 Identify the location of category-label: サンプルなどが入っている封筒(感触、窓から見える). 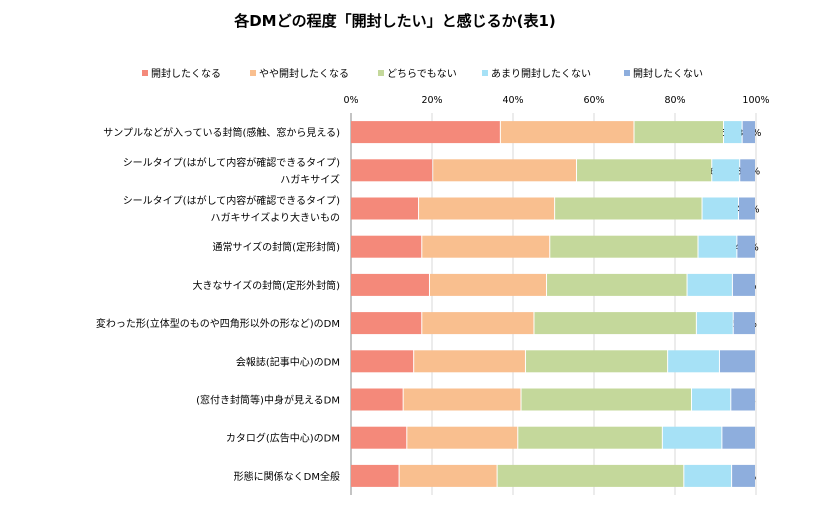
(221, 132).